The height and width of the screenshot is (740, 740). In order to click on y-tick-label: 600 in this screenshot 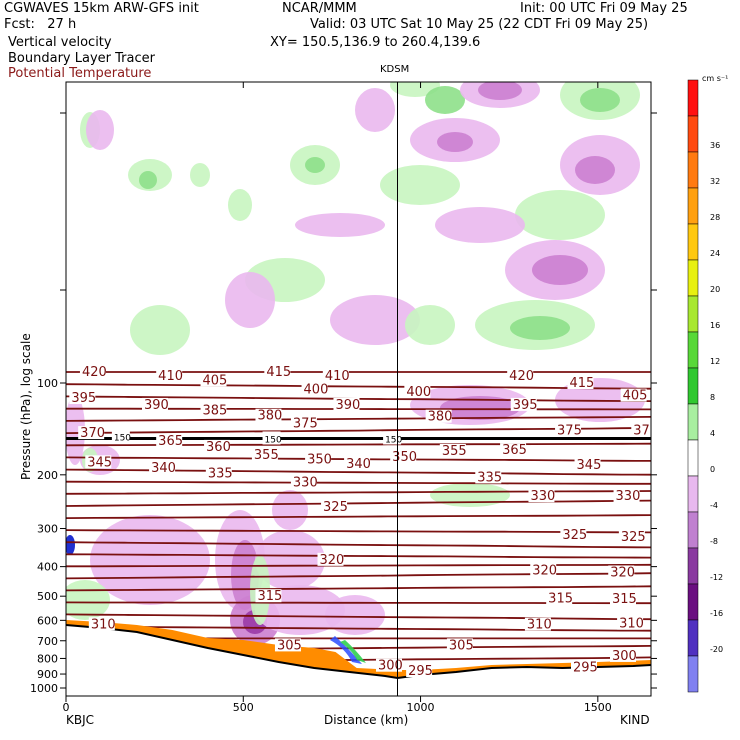, I will do `click(47, 620)`.